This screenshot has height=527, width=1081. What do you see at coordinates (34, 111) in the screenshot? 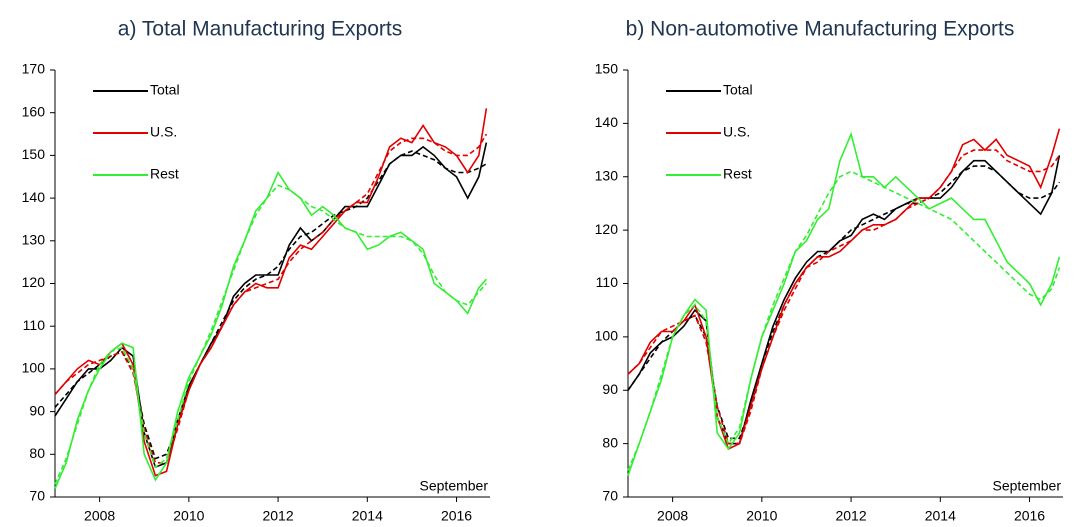
I see `y-tick-label: 160` at bounding box center [34, 111].